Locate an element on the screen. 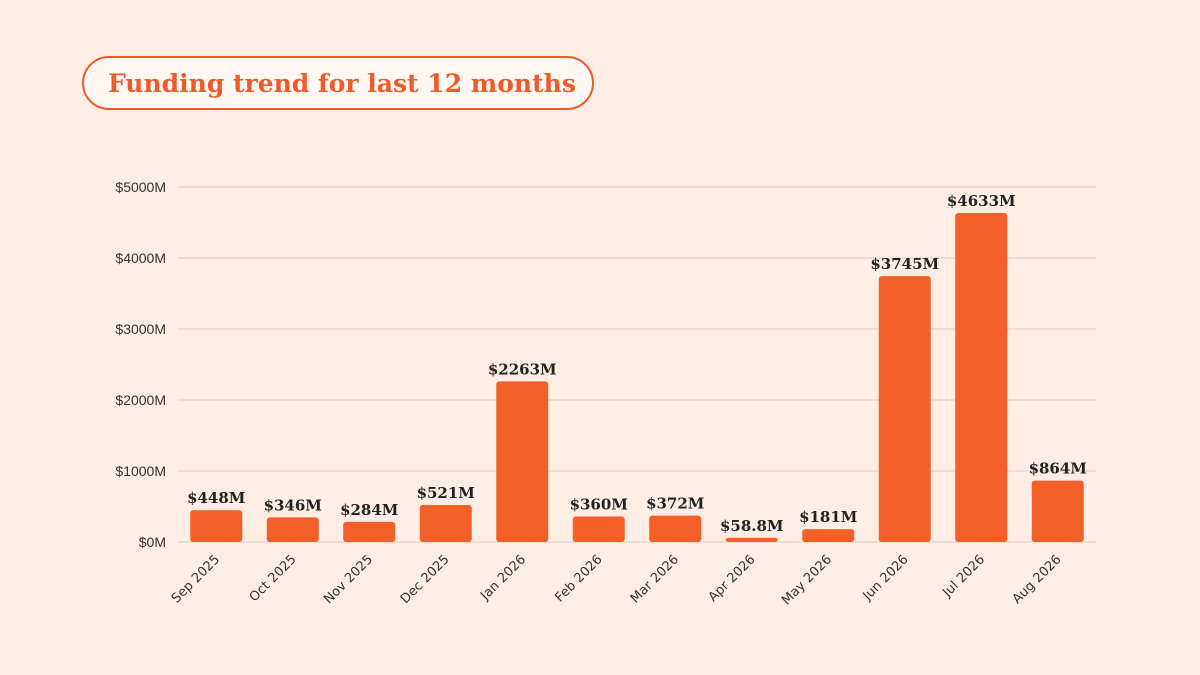  bar-value-label: $2263M is located at coordinates (522, 369).